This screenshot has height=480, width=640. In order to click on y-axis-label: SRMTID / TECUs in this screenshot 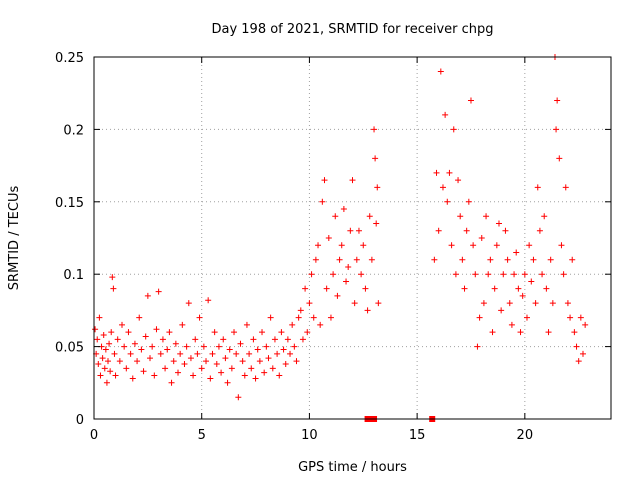, I will do `click(14, 238)`.